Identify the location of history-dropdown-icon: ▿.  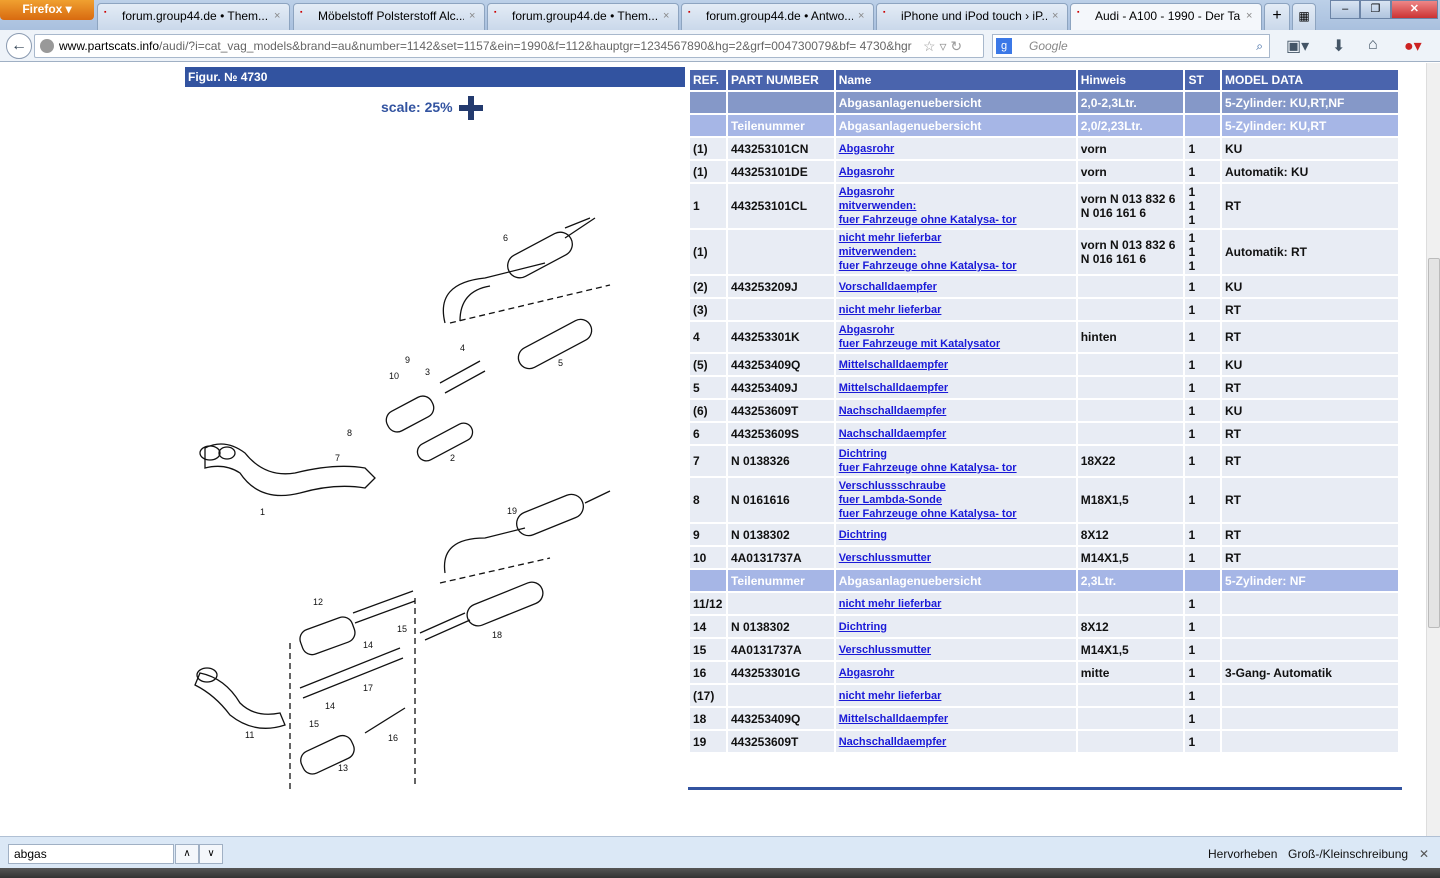
(943, 46).